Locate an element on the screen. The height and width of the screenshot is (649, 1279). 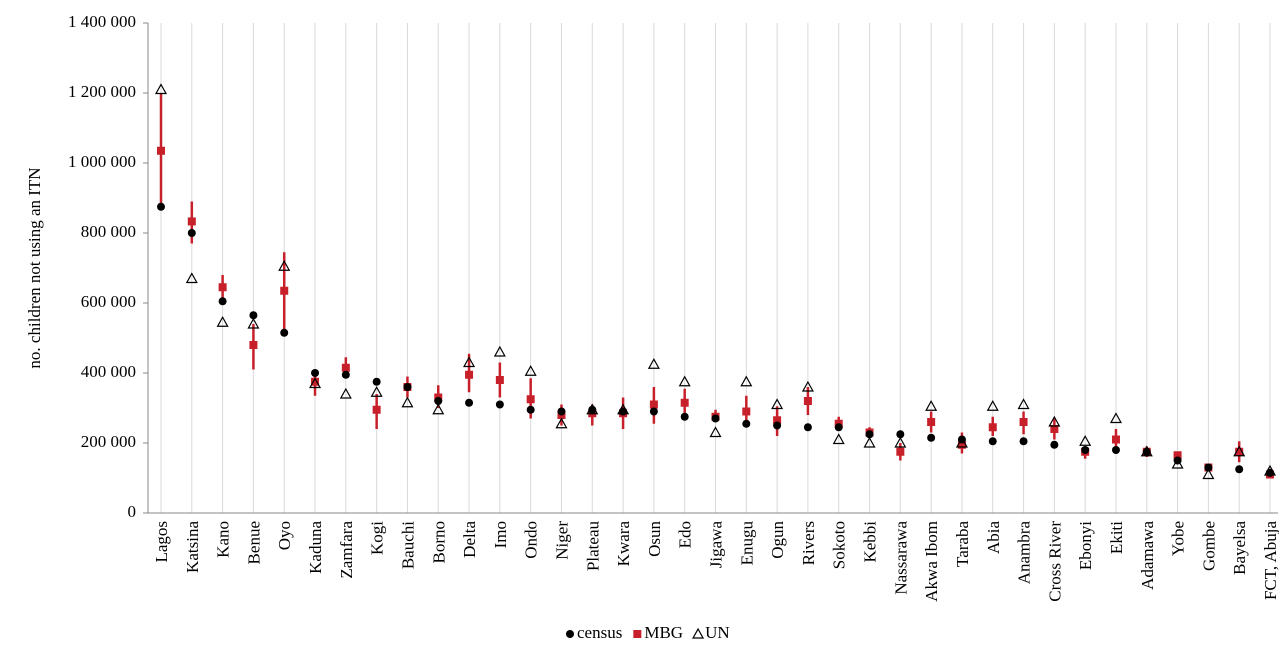
x-tick-label: Gombe is located at coordinates (1208, 546).